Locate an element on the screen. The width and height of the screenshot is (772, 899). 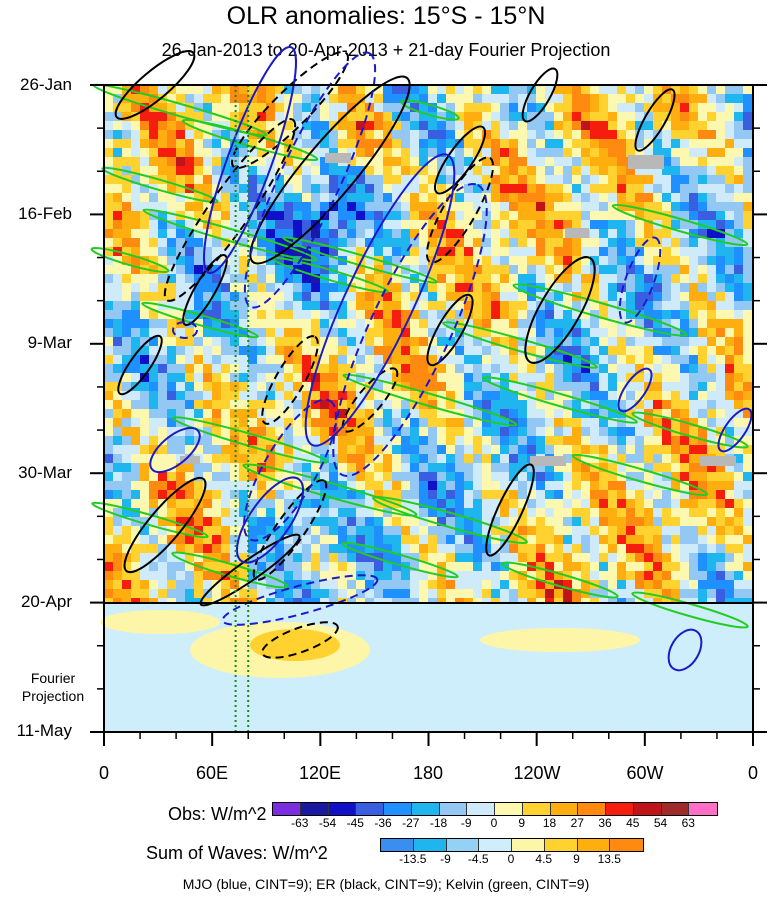
mjo-contour is located at coordinates (185, 330).